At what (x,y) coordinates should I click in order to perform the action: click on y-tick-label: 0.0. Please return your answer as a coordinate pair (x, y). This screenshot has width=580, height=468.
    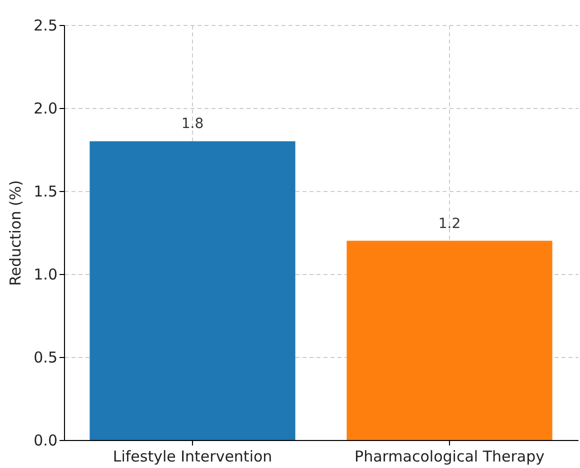
    Looking at the image, I should click on (46, 441).